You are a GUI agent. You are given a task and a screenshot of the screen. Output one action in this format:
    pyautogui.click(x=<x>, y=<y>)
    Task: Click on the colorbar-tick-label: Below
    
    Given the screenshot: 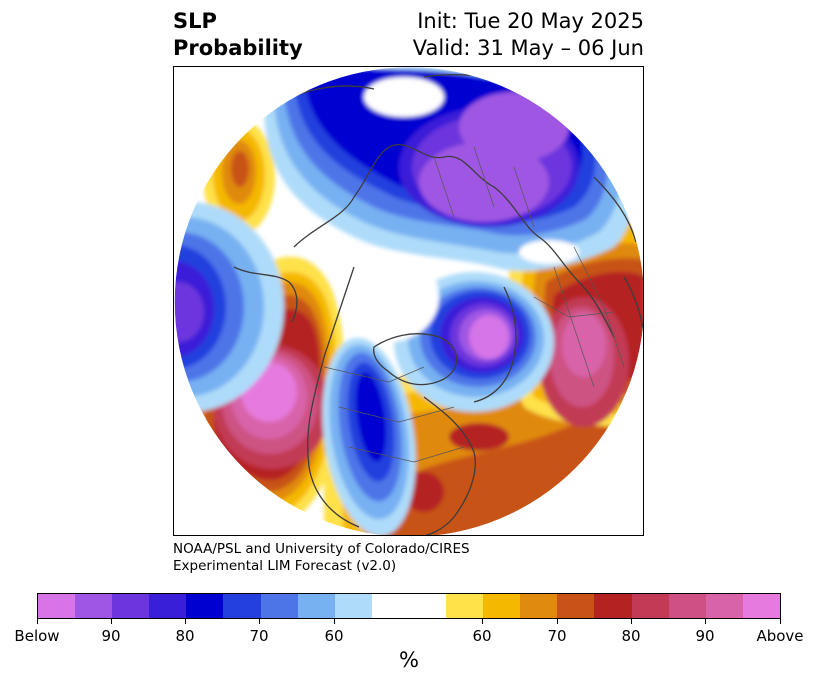 What is the action you would take?
    pyautogui.click(x=37, y=636)
    